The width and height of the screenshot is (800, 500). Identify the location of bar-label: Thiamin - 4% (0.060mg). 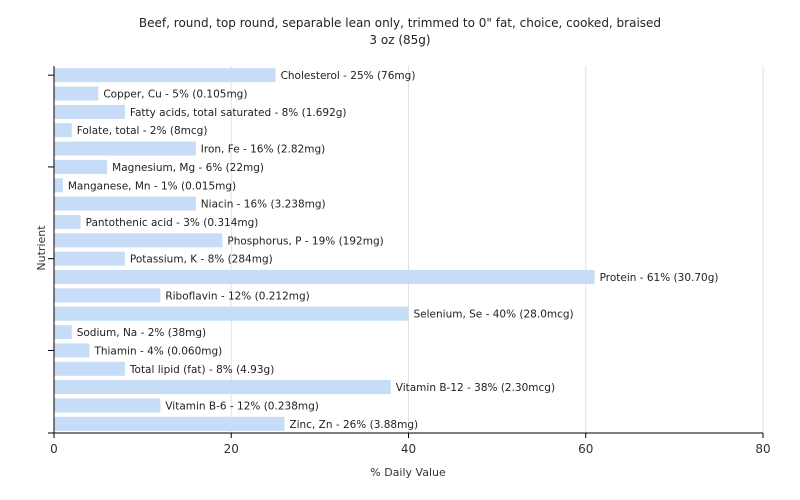
(157, 351).